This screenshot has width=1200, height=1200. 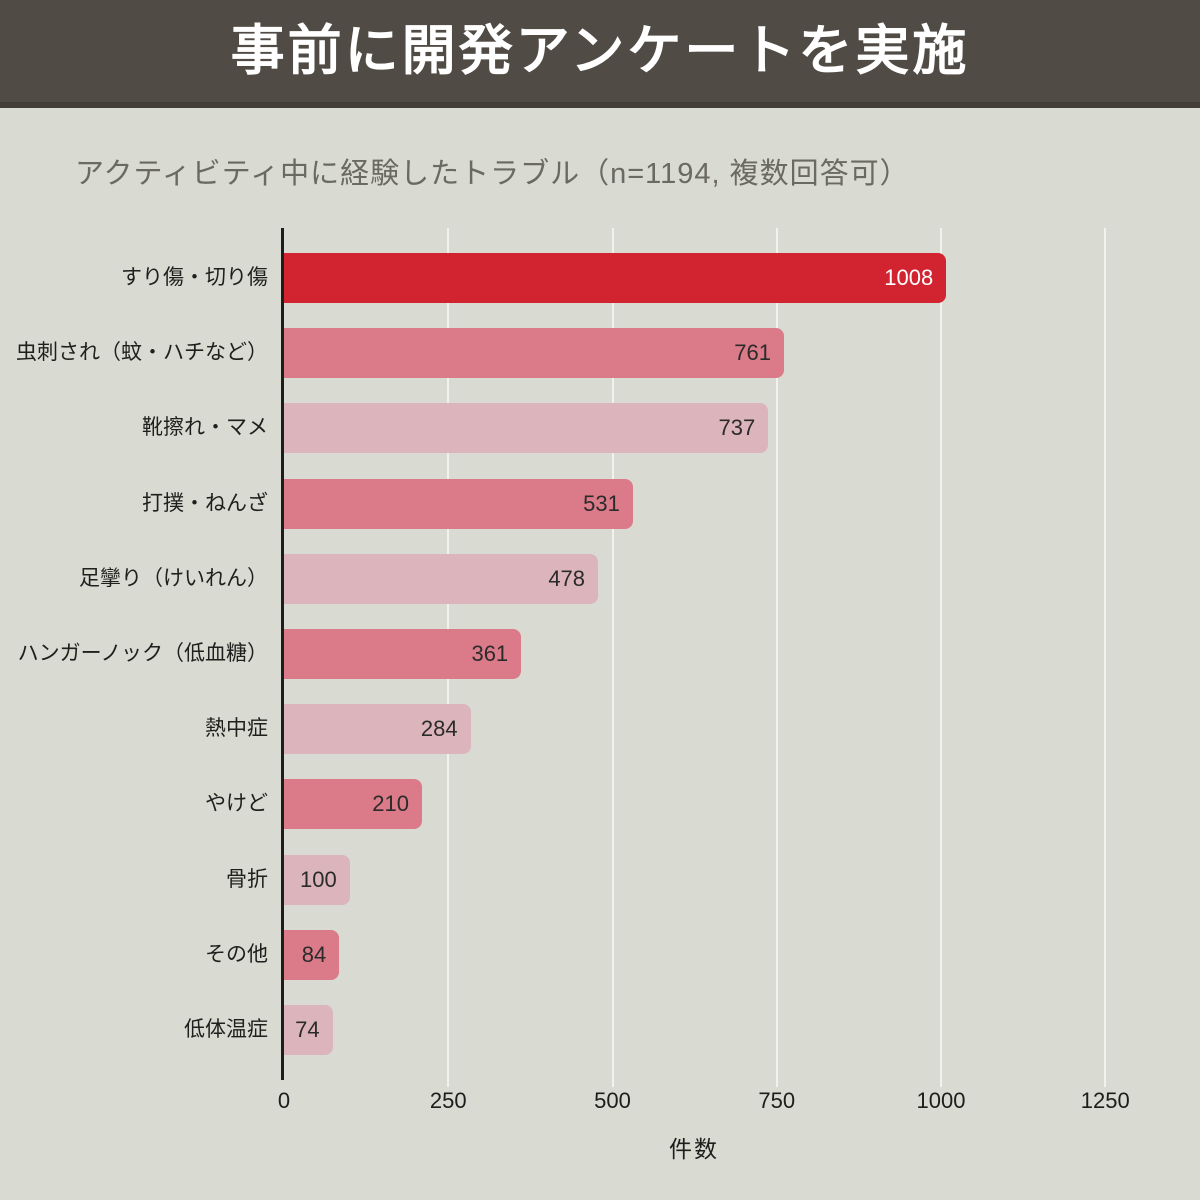 What do you see at coordinates (142, 653) in the screenshot?
I see `category-label: ハンガーノック（低血糖）` at bounding box center [142, 653].